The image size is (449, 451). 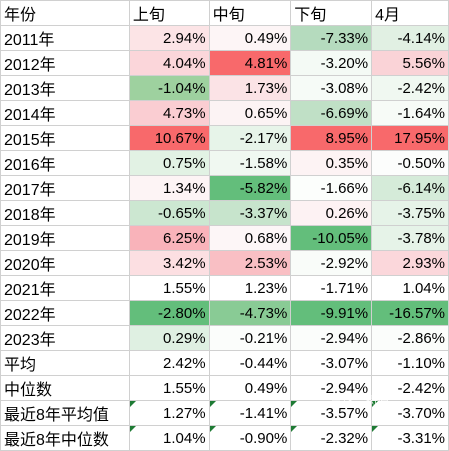 What do you see at coordinates (65, 413) in the screenshot?
I see `row-label: 最近8年平均值` at bounding box center [65, 413].